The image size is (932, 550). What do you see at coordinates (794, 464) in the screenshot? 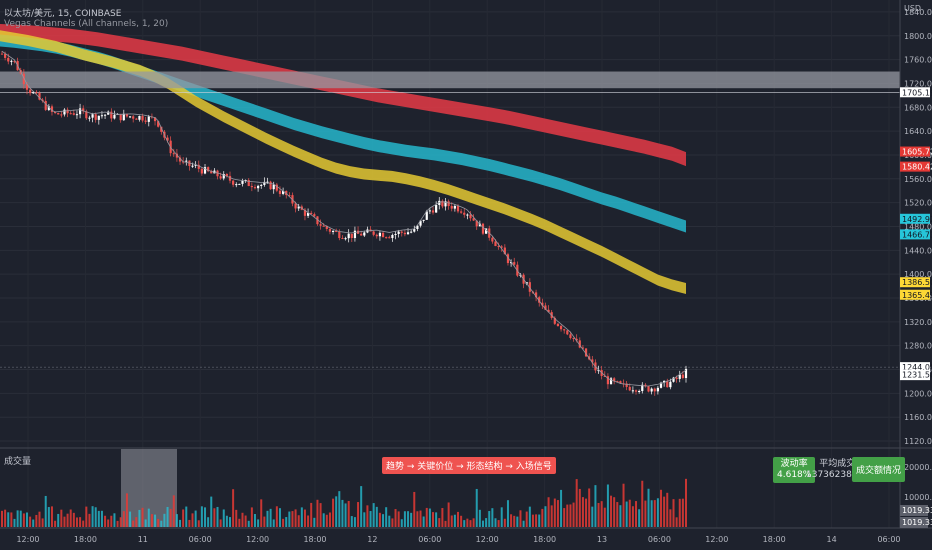
I see `volatility-label: 波动率` at bounding box center [794, 464].